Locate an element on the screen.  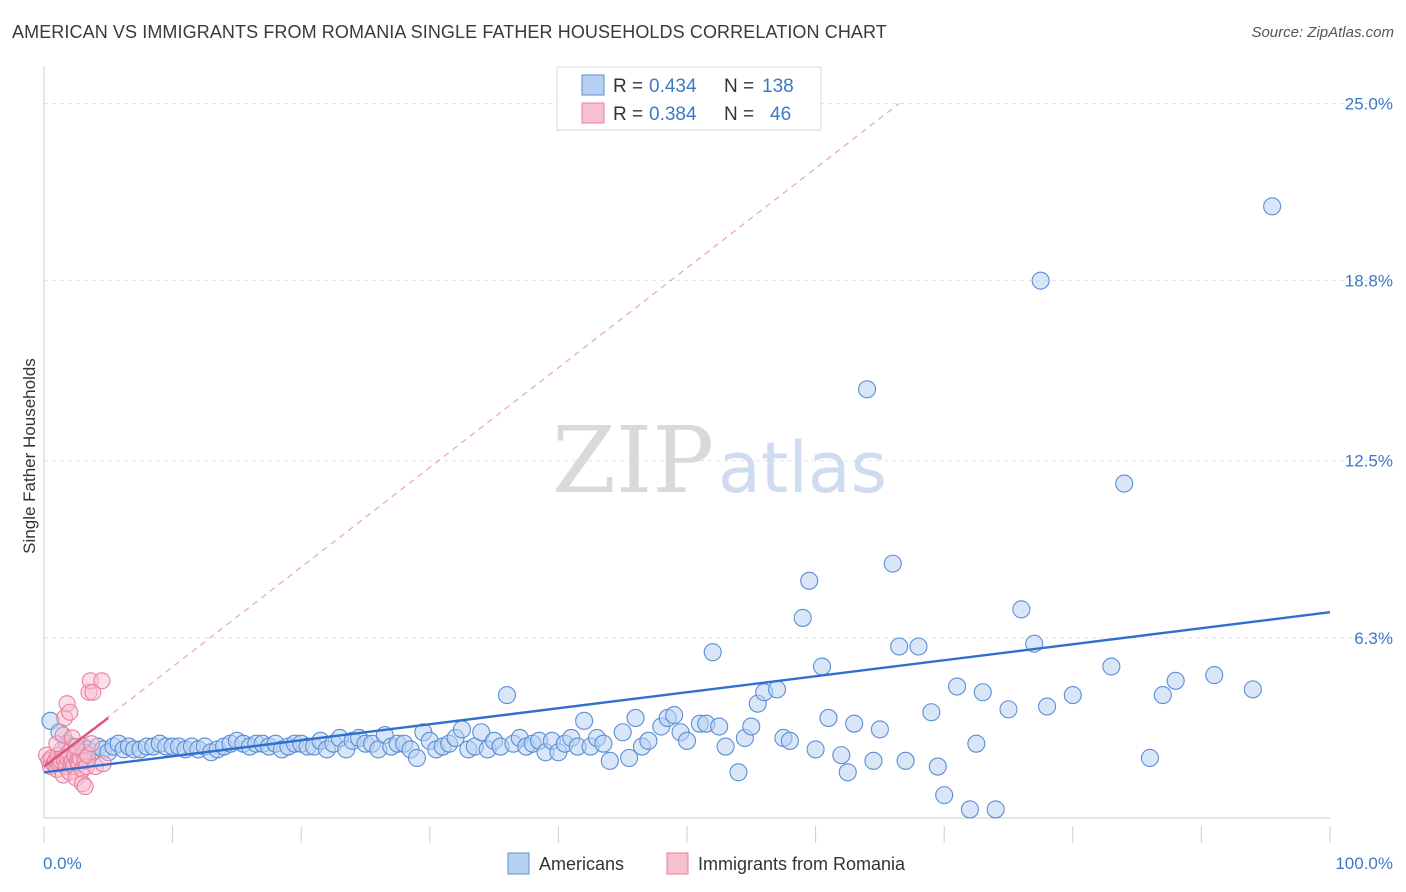
y-tick-label: 12.5% is located at coordinates (1369, 461).